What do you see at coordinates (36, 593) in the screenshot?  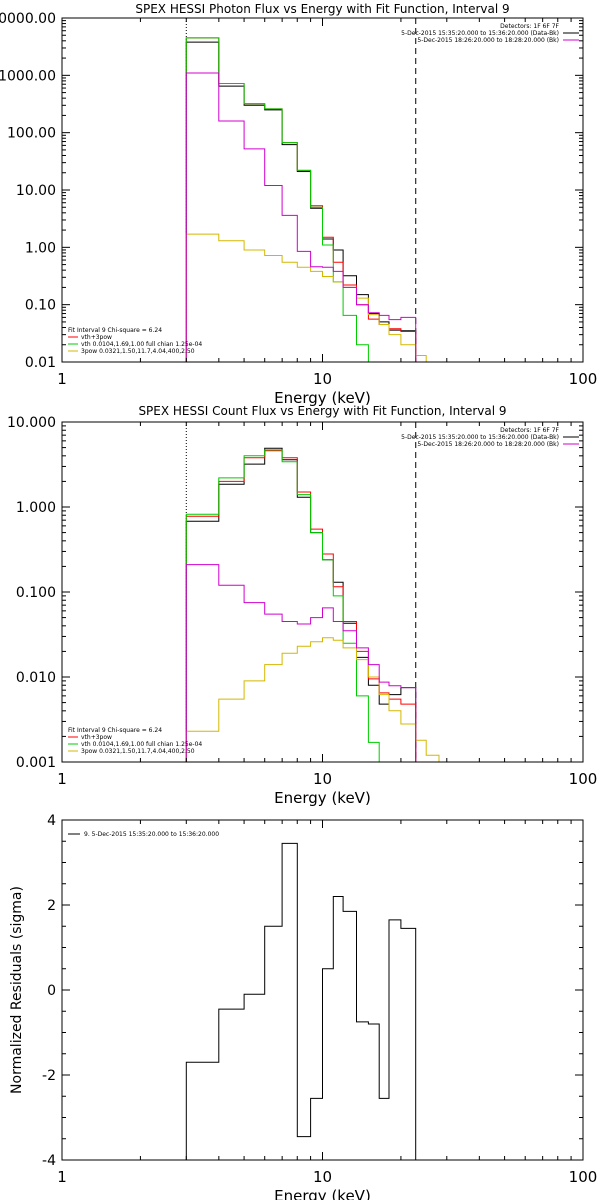 I see `y-tick-label: 0.100` at bounding box center [36, 593].